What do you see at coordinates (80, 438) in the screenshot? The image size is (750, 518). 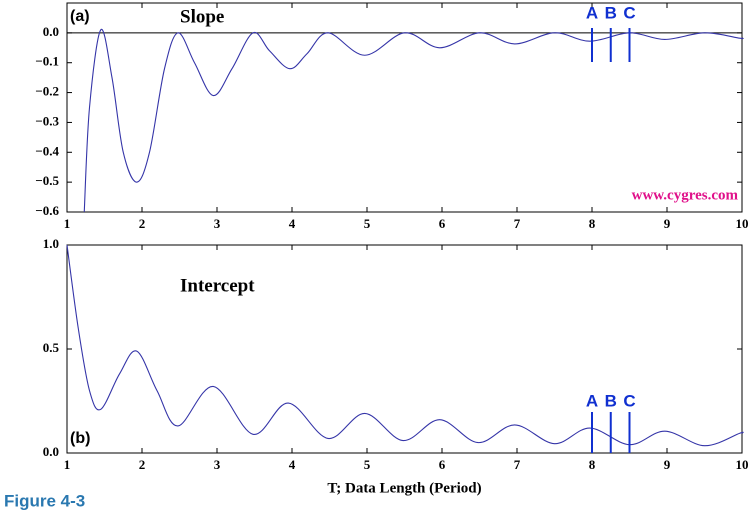 I see `panel-label: (b)` at bounding box center [80, 438].